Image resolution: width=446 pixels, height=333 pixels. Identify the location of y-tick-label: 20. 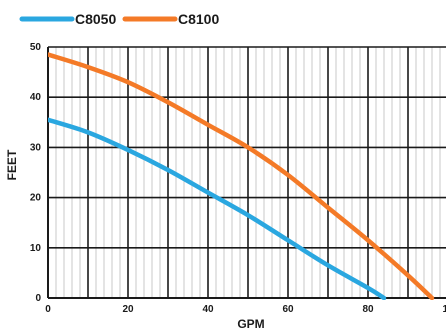
(36, 198).